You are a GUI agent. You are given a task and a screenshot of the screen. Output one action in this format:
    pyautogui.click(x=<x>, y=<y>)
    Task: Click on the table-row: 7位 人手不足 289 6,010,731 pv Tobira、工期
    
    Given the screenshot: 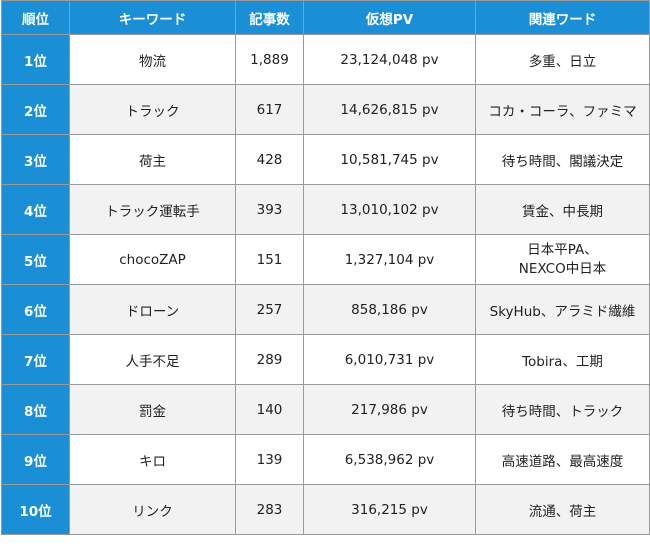 What is the action you would take?
    pyautogui.click(x=325, y=359)
    